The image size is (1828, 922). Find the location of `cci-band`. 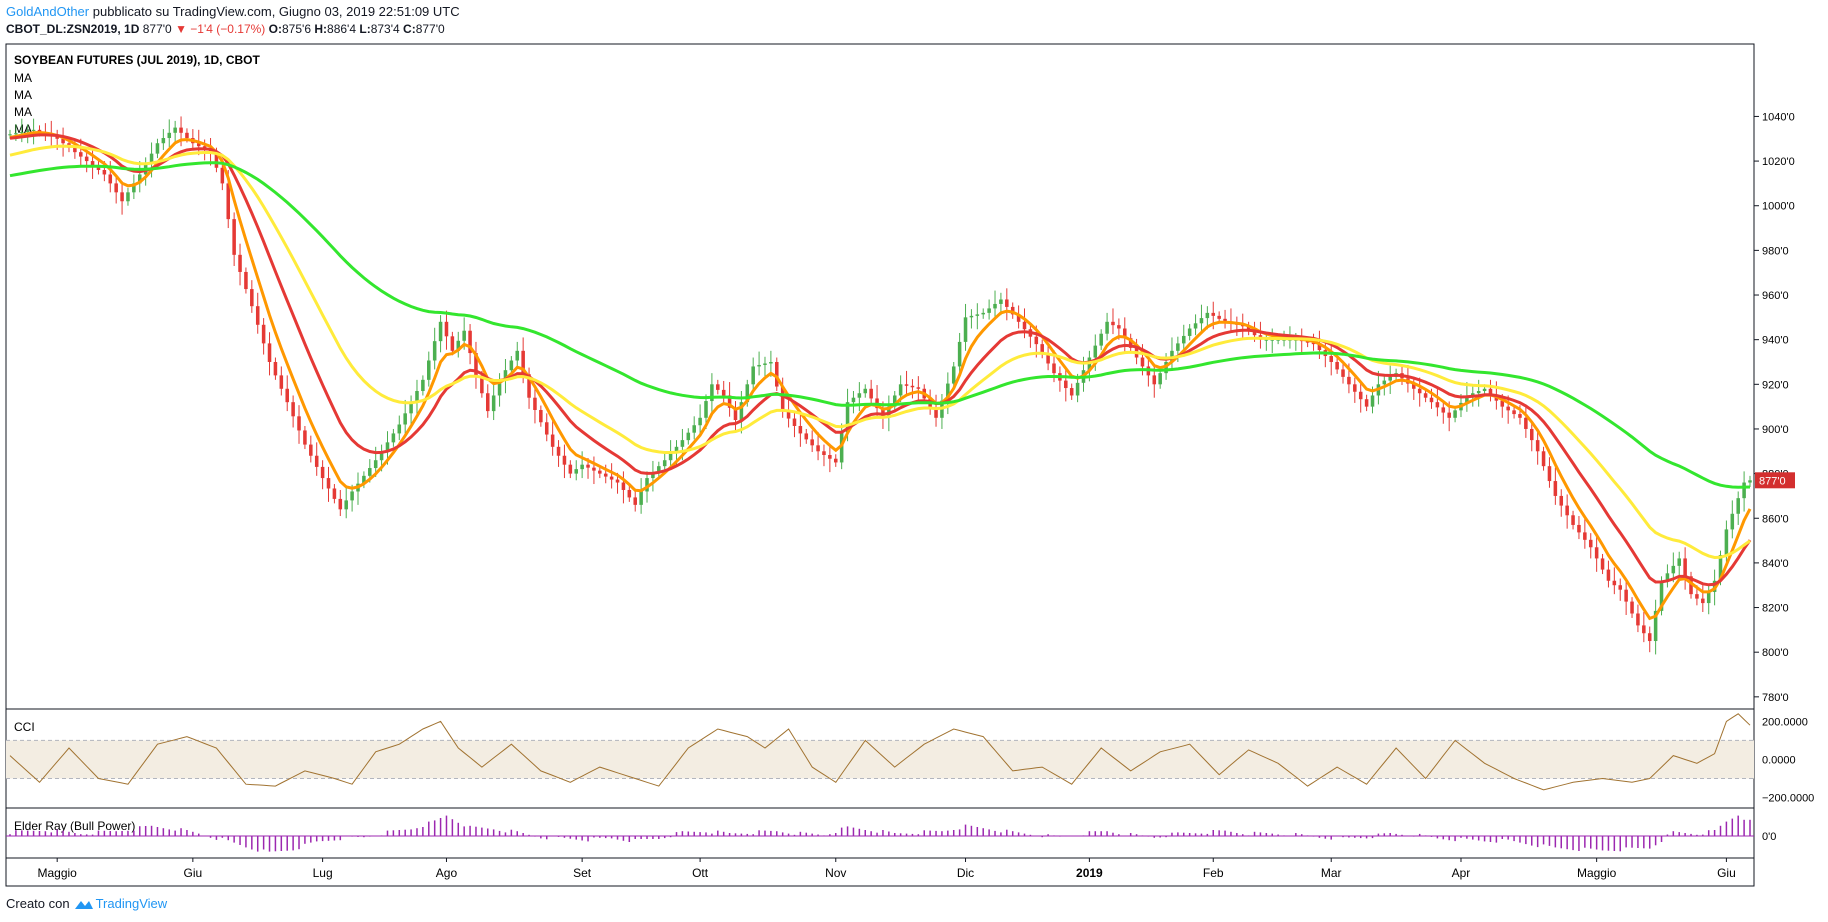

cci-band is located at coordinates (880, 759).